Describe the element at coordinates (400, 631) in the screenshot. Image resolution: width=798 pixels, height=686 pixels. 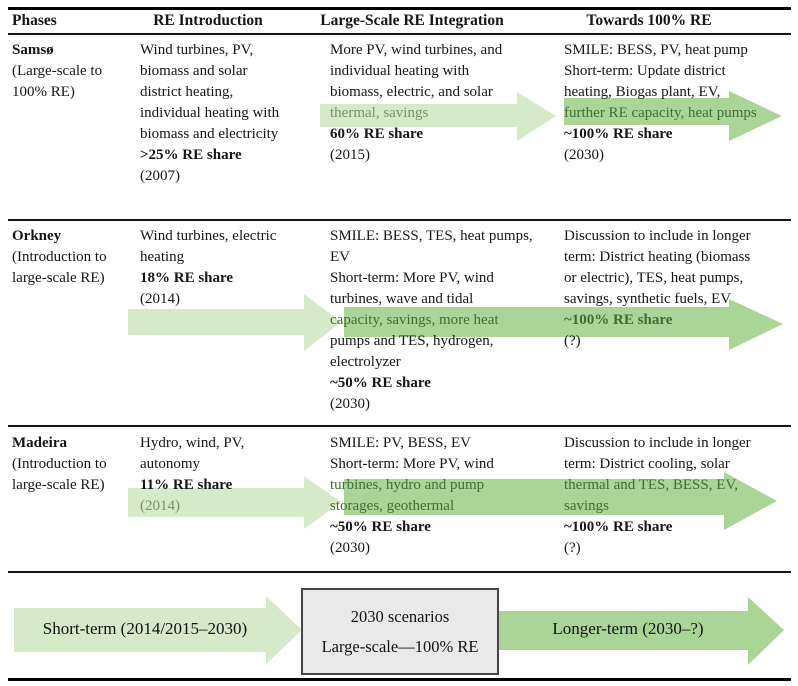
I see `scenario-2030-box: 2030 scenarios Large-scale—100% RE` at that location.